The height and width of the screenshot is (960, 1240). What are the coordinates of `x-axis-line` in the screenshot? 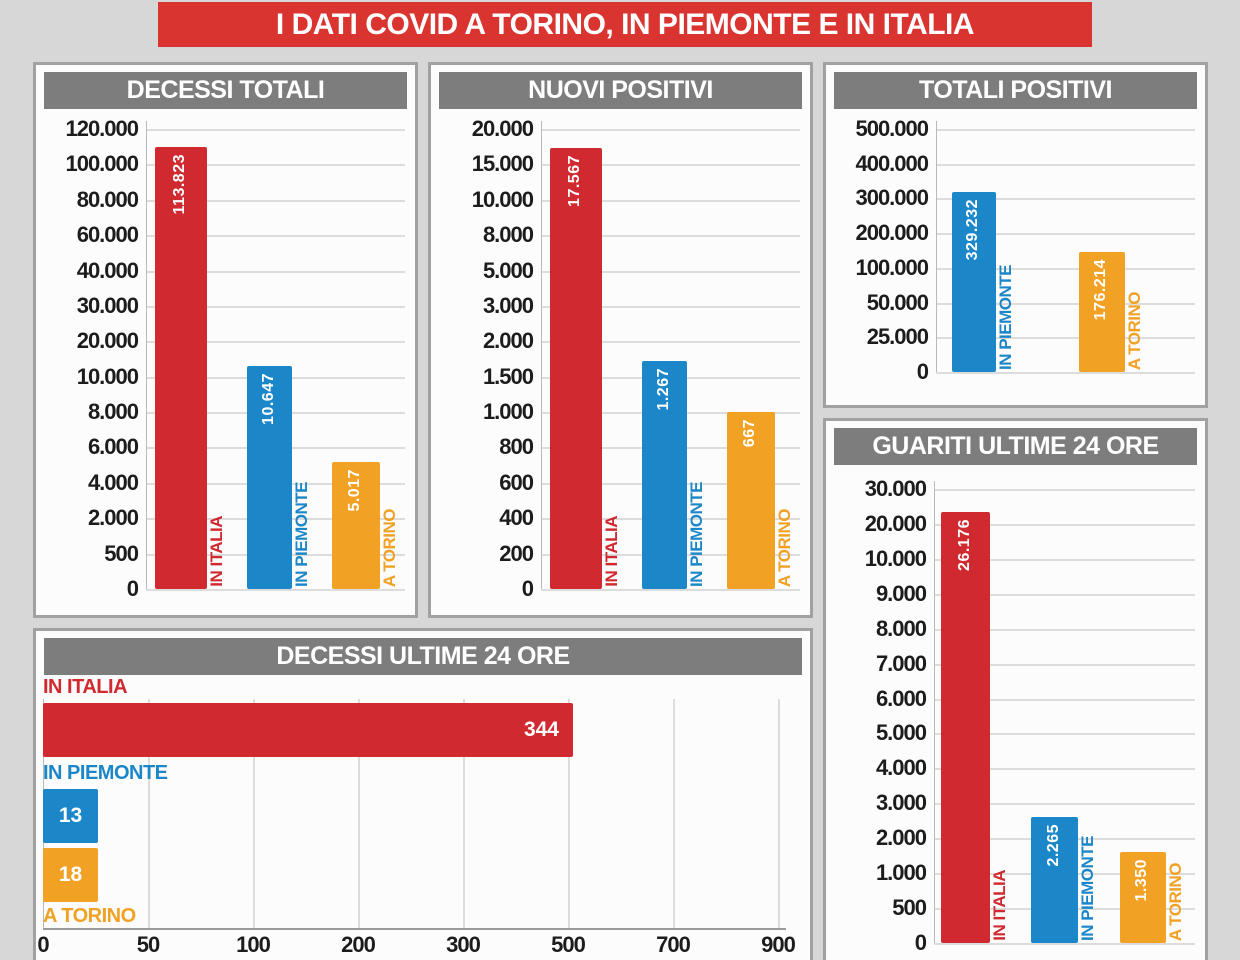 It's located at (414, 929).